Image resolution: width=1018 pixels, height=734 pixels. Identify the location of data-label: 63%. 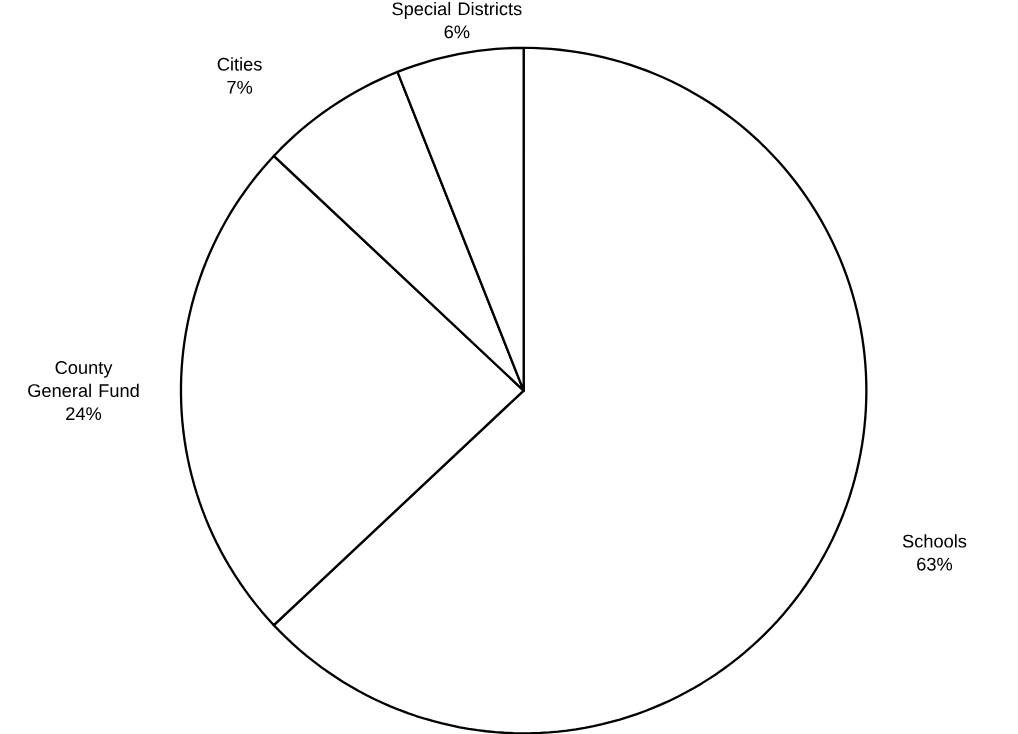
(935, 564).